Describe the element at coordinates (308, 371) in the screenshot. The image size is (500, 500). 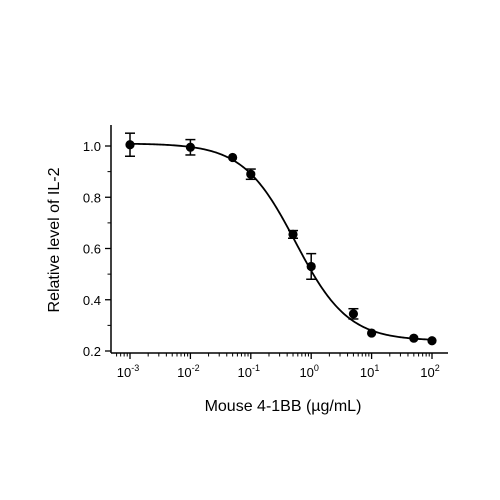
I see `x-tick-label: 10⁰` at that location.